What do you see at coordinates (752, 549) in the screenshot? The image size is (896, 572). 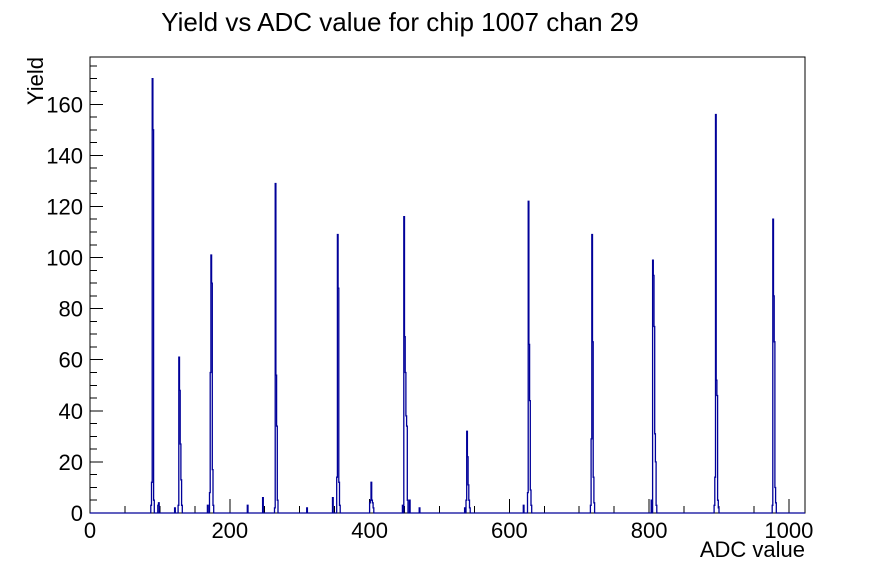 I see `x-axis-title: ADC value` at bounding box center [752, 549].